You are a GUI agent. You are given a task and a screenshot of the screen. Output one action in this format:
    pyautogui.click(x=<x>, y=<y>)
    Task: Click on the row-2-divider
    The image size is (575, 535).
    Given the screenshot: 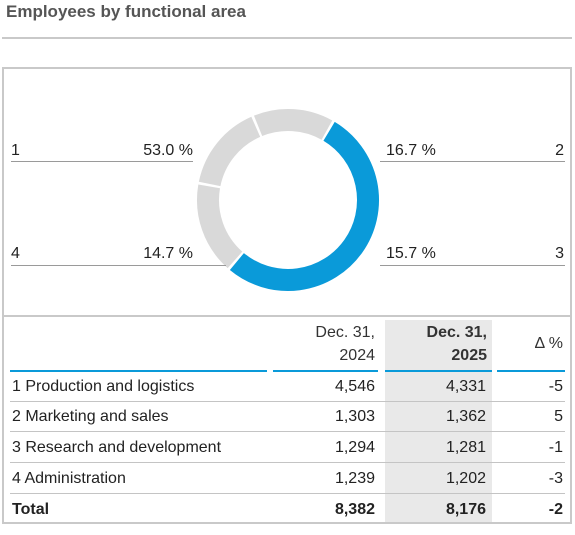 What is the action you would take?
    pyautogui.click(x=287, y=431)
    